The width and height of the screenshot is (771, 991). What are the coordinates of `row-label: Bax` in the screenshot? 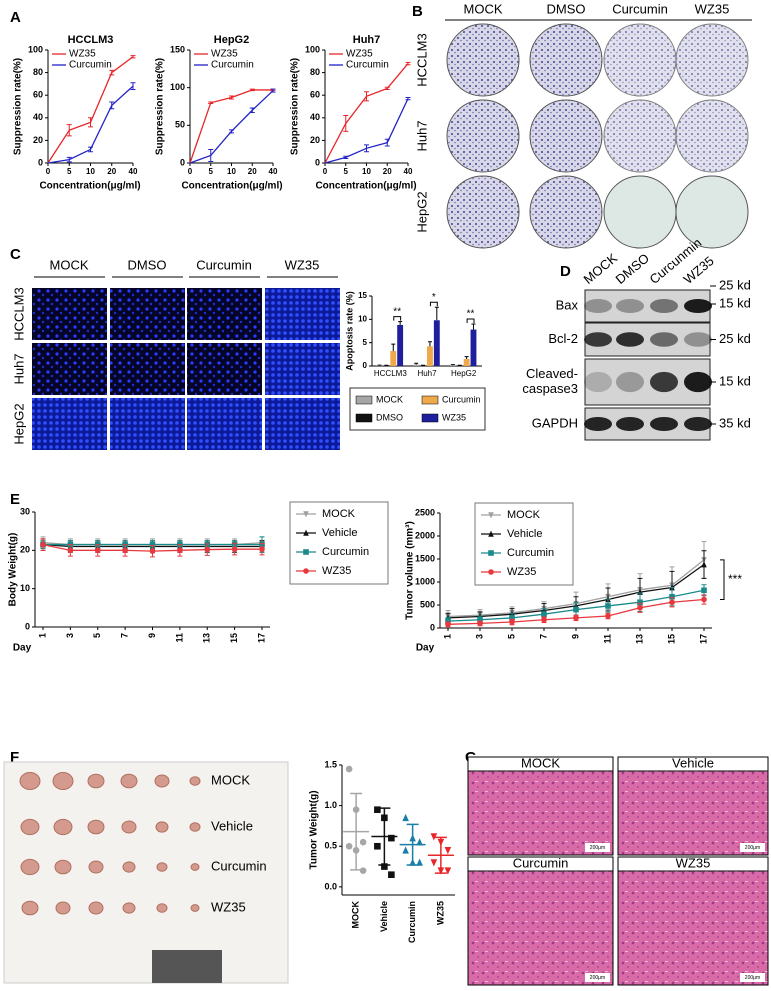 It's located at (567, 304).